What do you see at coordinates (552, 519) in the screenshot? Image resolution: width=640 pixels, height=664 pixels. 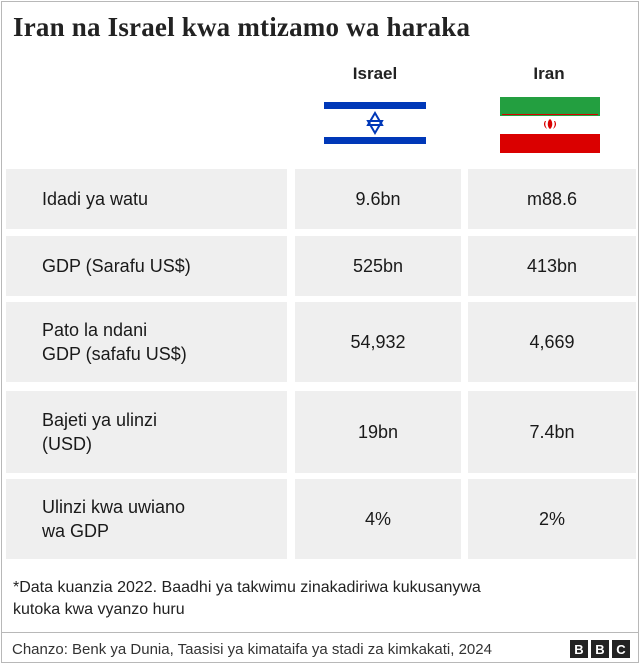 I see `iran-value: 2%` at bounding box center [552, 519].